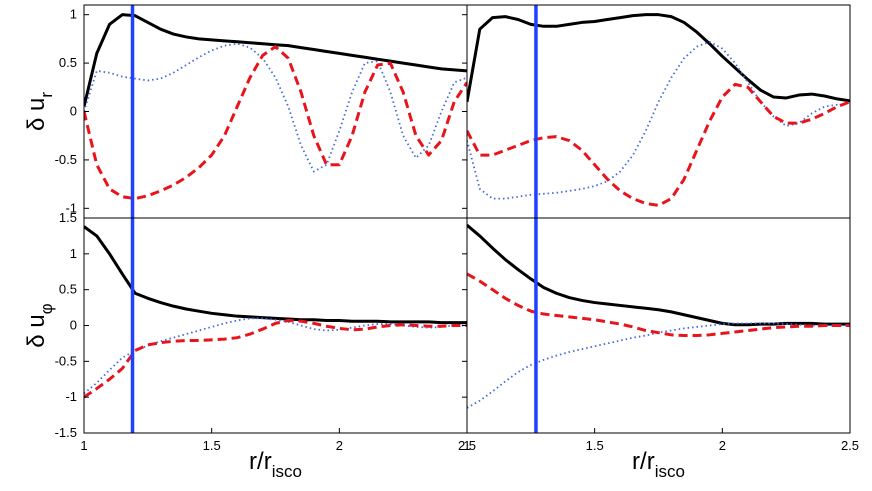 This screenshot has height=491, width=872. What do you see at coordinates (46, 308) in the screenshot?
I see `y-axis-label-sub: φ` at bounding box center [46, 308].